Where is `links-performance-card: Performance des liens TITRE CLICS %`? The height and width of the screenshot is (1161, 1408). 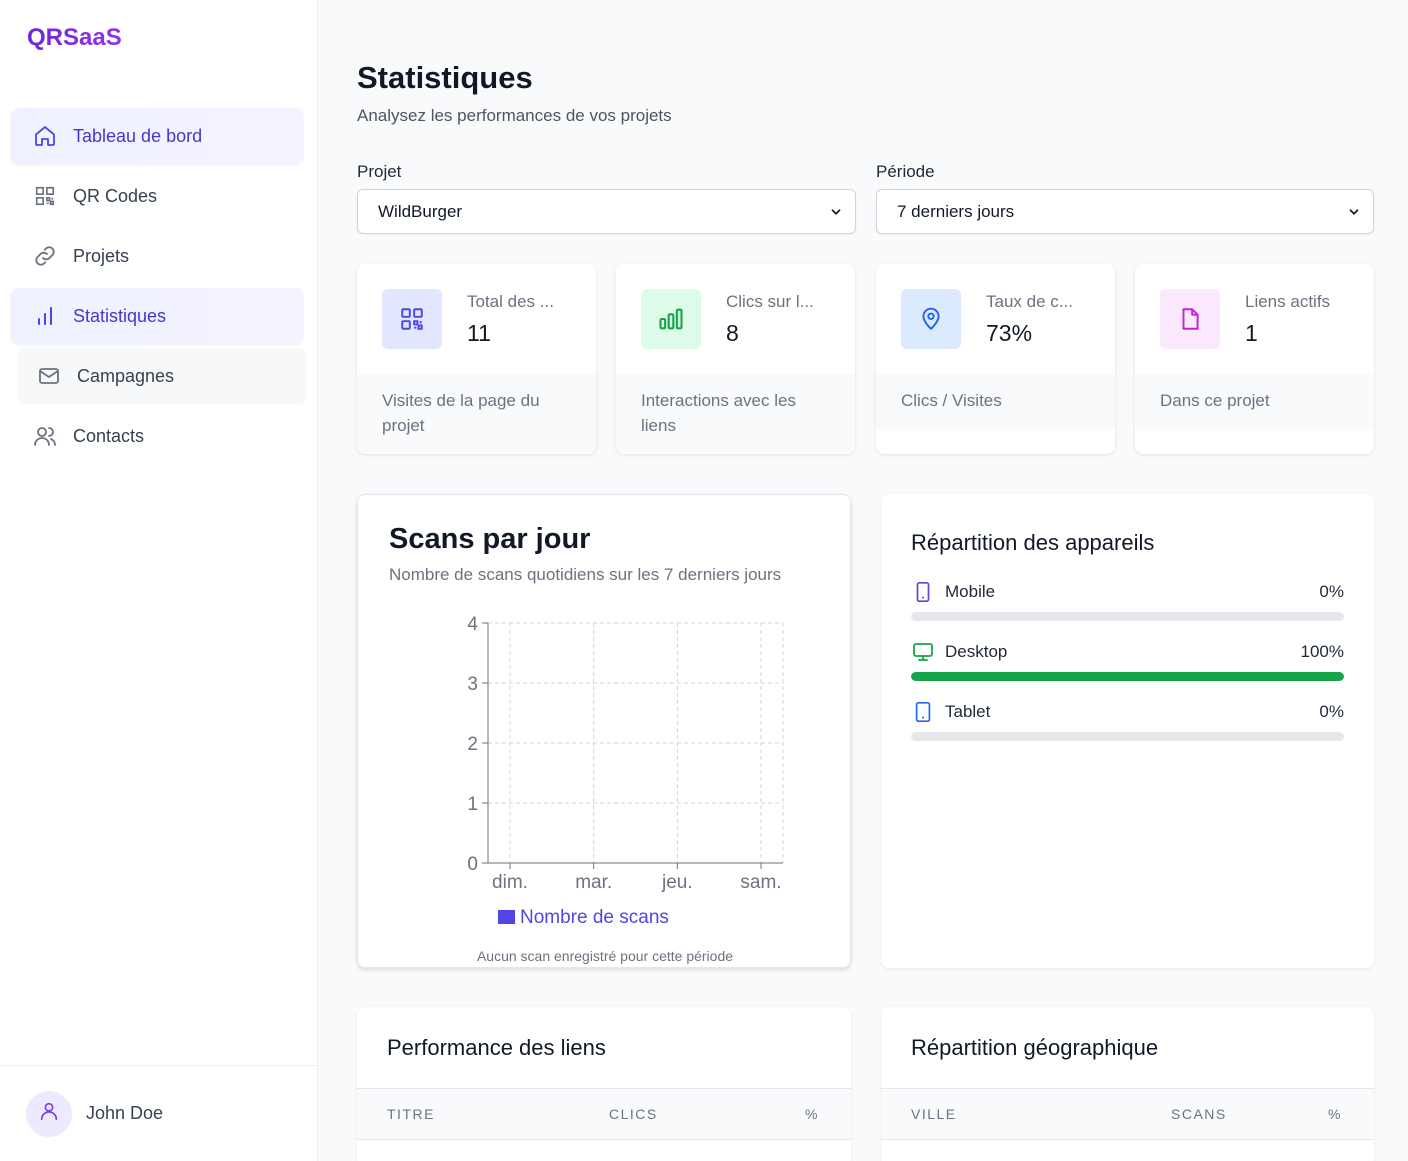
links-performance-card: Performance des liens TITRE CLICS % is located at coordinates (604, 1084).